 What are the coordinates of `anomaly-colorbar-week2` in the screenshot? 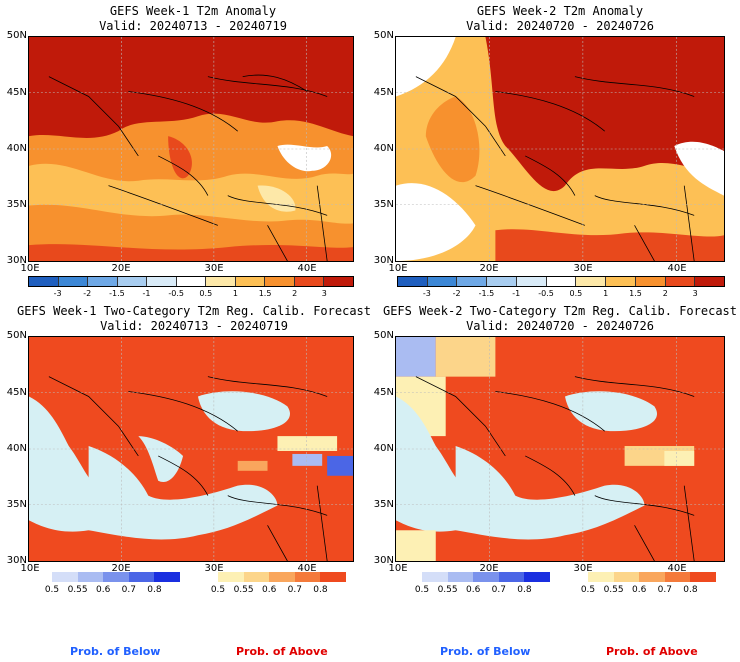 It's located at (561, 281).